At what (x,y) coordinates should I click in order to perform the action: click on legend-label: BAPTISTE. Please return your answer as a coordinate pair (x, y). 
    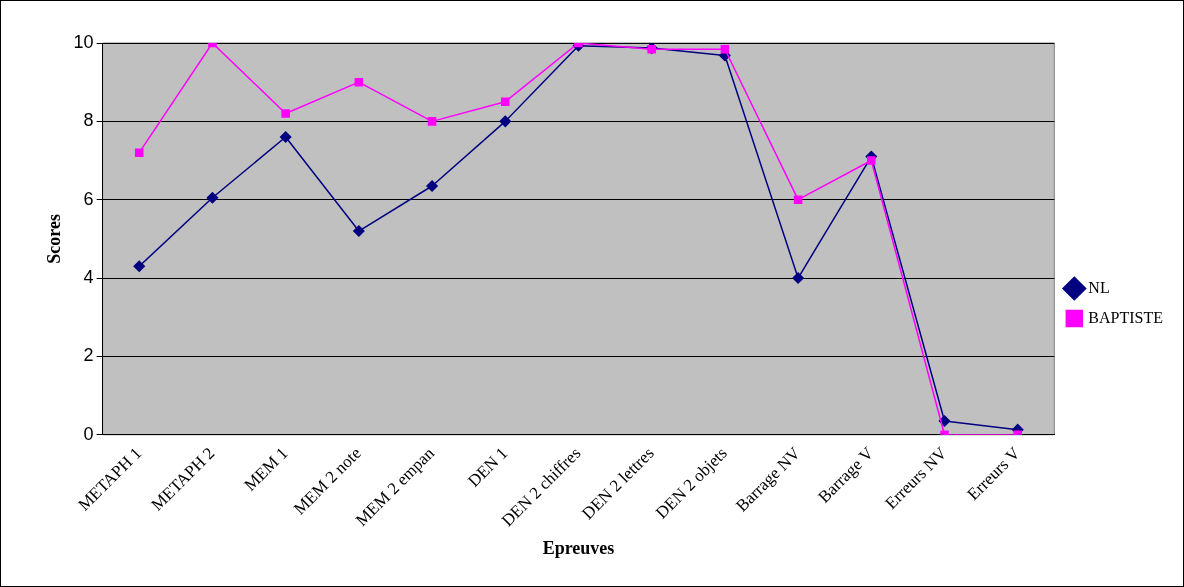
    Looking at the image, I should click on (1125, 317).